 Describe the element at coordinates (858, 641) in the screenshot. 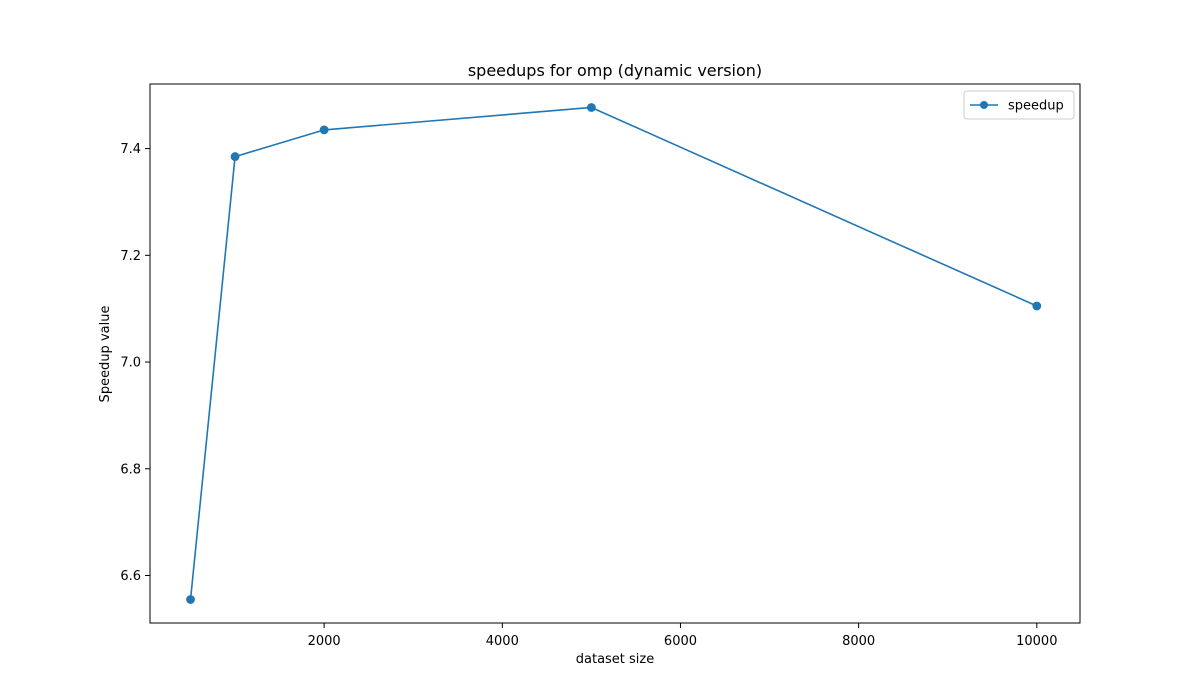

I see `x-tick-label: 8000` at that location.